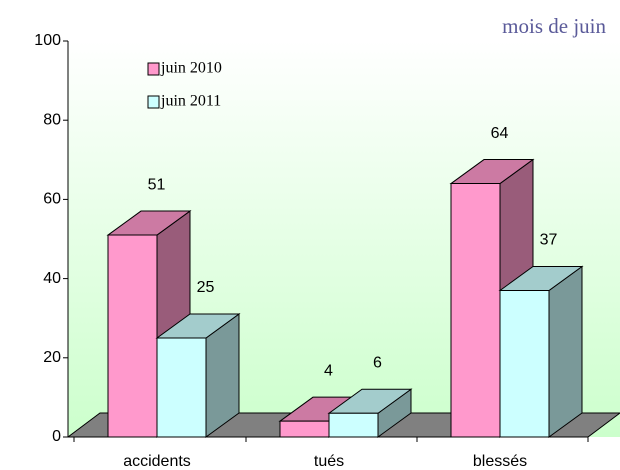 The height and width of the screenshot is (470, 620). I want to click on value-label: 37, so click(549, 240).